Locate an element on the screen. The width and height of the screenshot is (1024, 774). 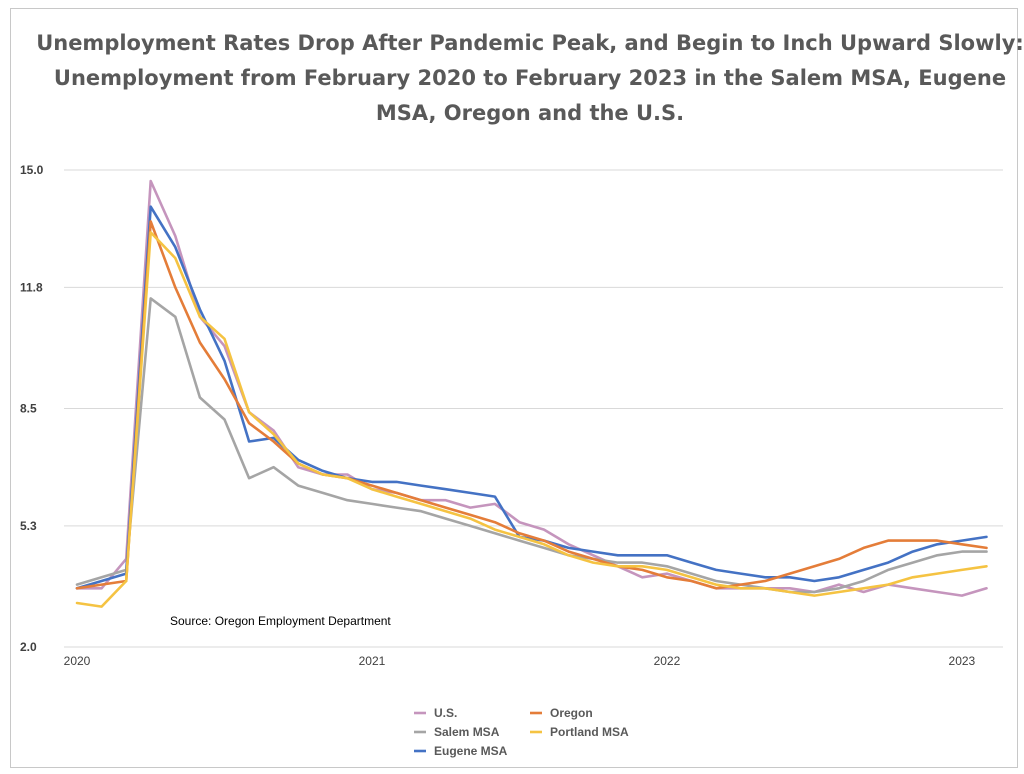
legend-label-oregon: Oregon is located at coordinates (571, 713).